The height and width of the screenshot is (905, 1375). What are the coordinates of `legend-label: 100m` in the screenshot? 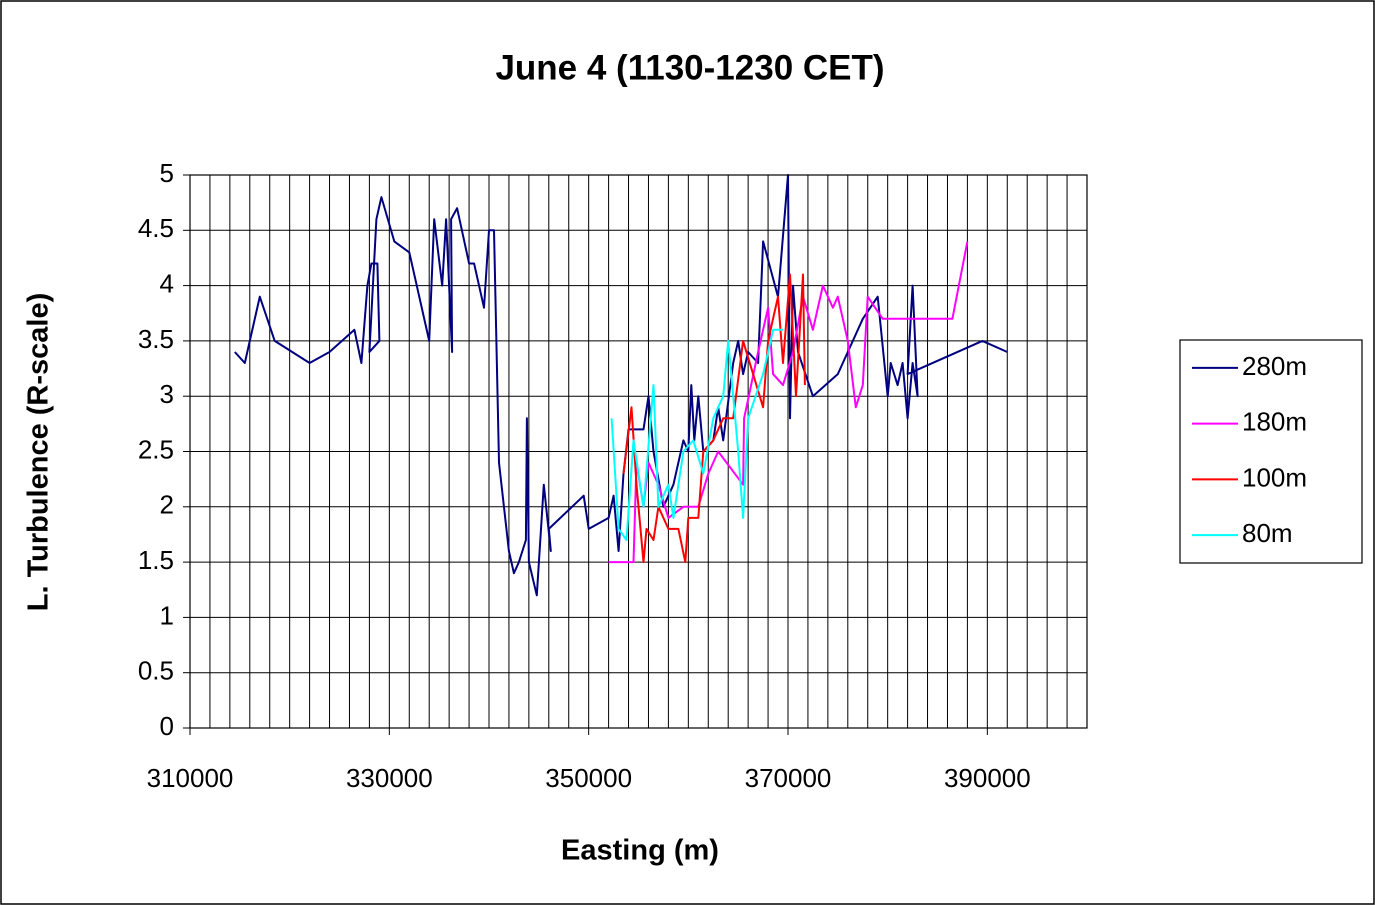 It's located at (1274, 477).